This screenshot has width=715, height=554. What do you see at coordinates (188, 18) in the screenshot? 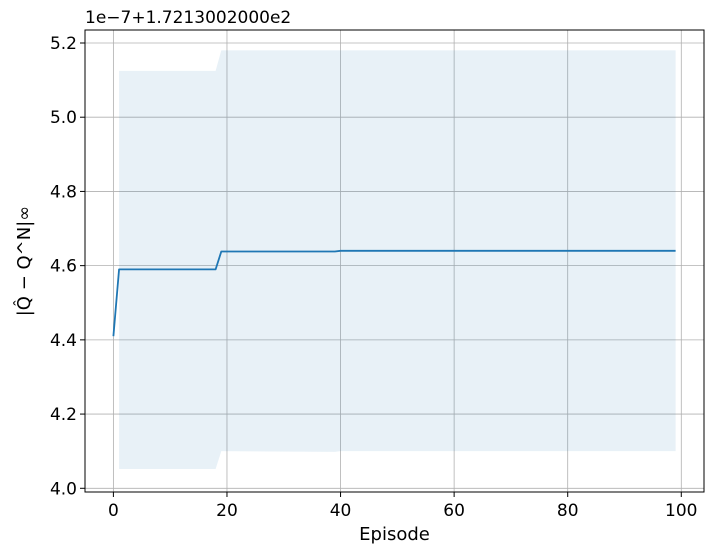
I see `axis-offset-label: 1e−7+1.7213002000e2` at bounding box center [188, 18].